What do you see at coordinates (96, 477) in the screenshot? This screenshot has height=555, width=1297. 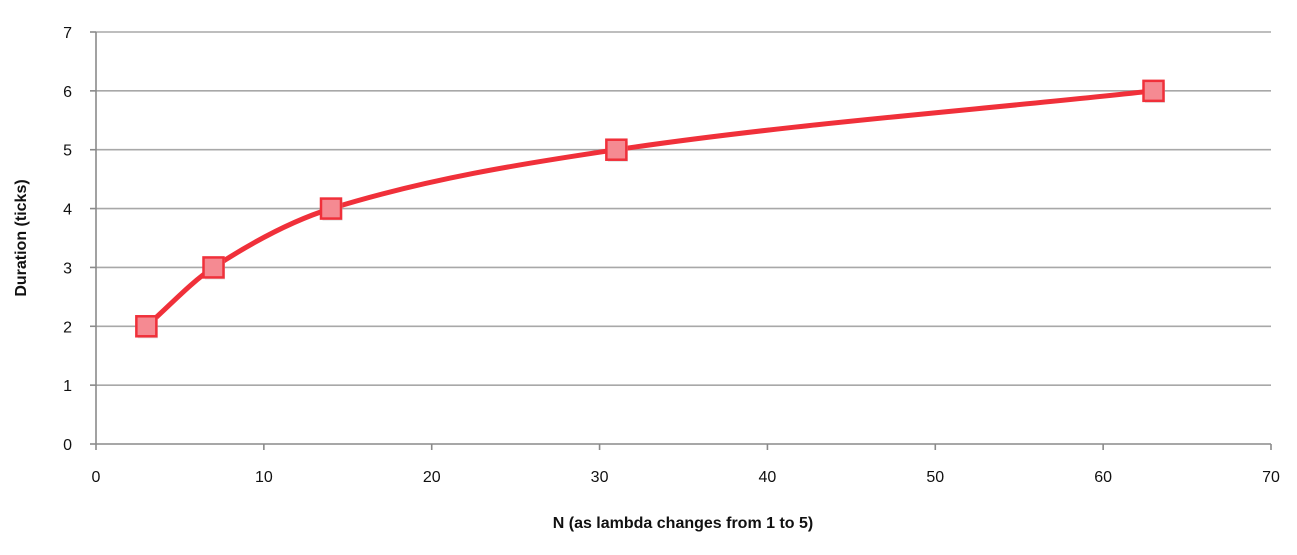 I see `x-tick-label-0: 0` at bounding box center [96, 477].